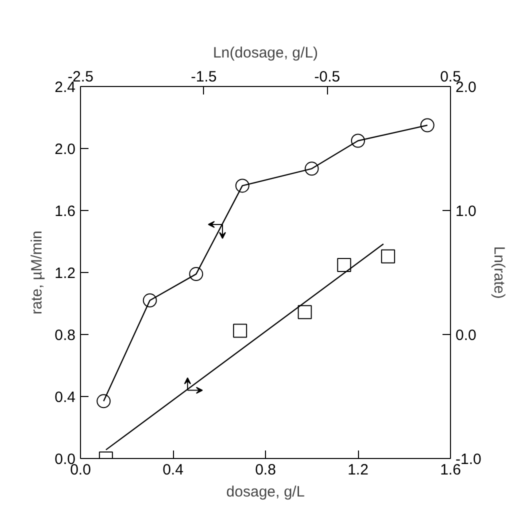 This screenshot has height=522, width=526. What do you see at coordinates (265, 492) in the screenshot?
I see `x-axis-title: dosage, g/L` at bounding box center [265, 492].